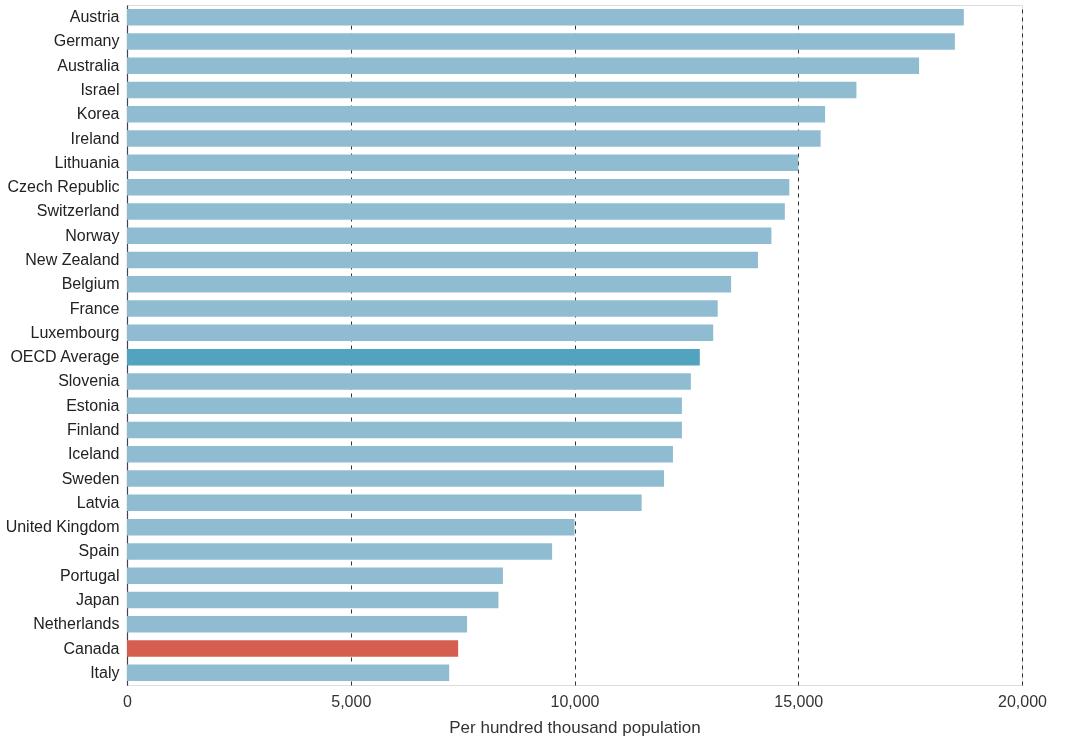 Image resolution: width=1091 pixels, height=746 pixels. What do you see at coordinates (87, 162) in the screenshot?
I see `y-tick-label: Lithuania` at bounding box center [87, 162].